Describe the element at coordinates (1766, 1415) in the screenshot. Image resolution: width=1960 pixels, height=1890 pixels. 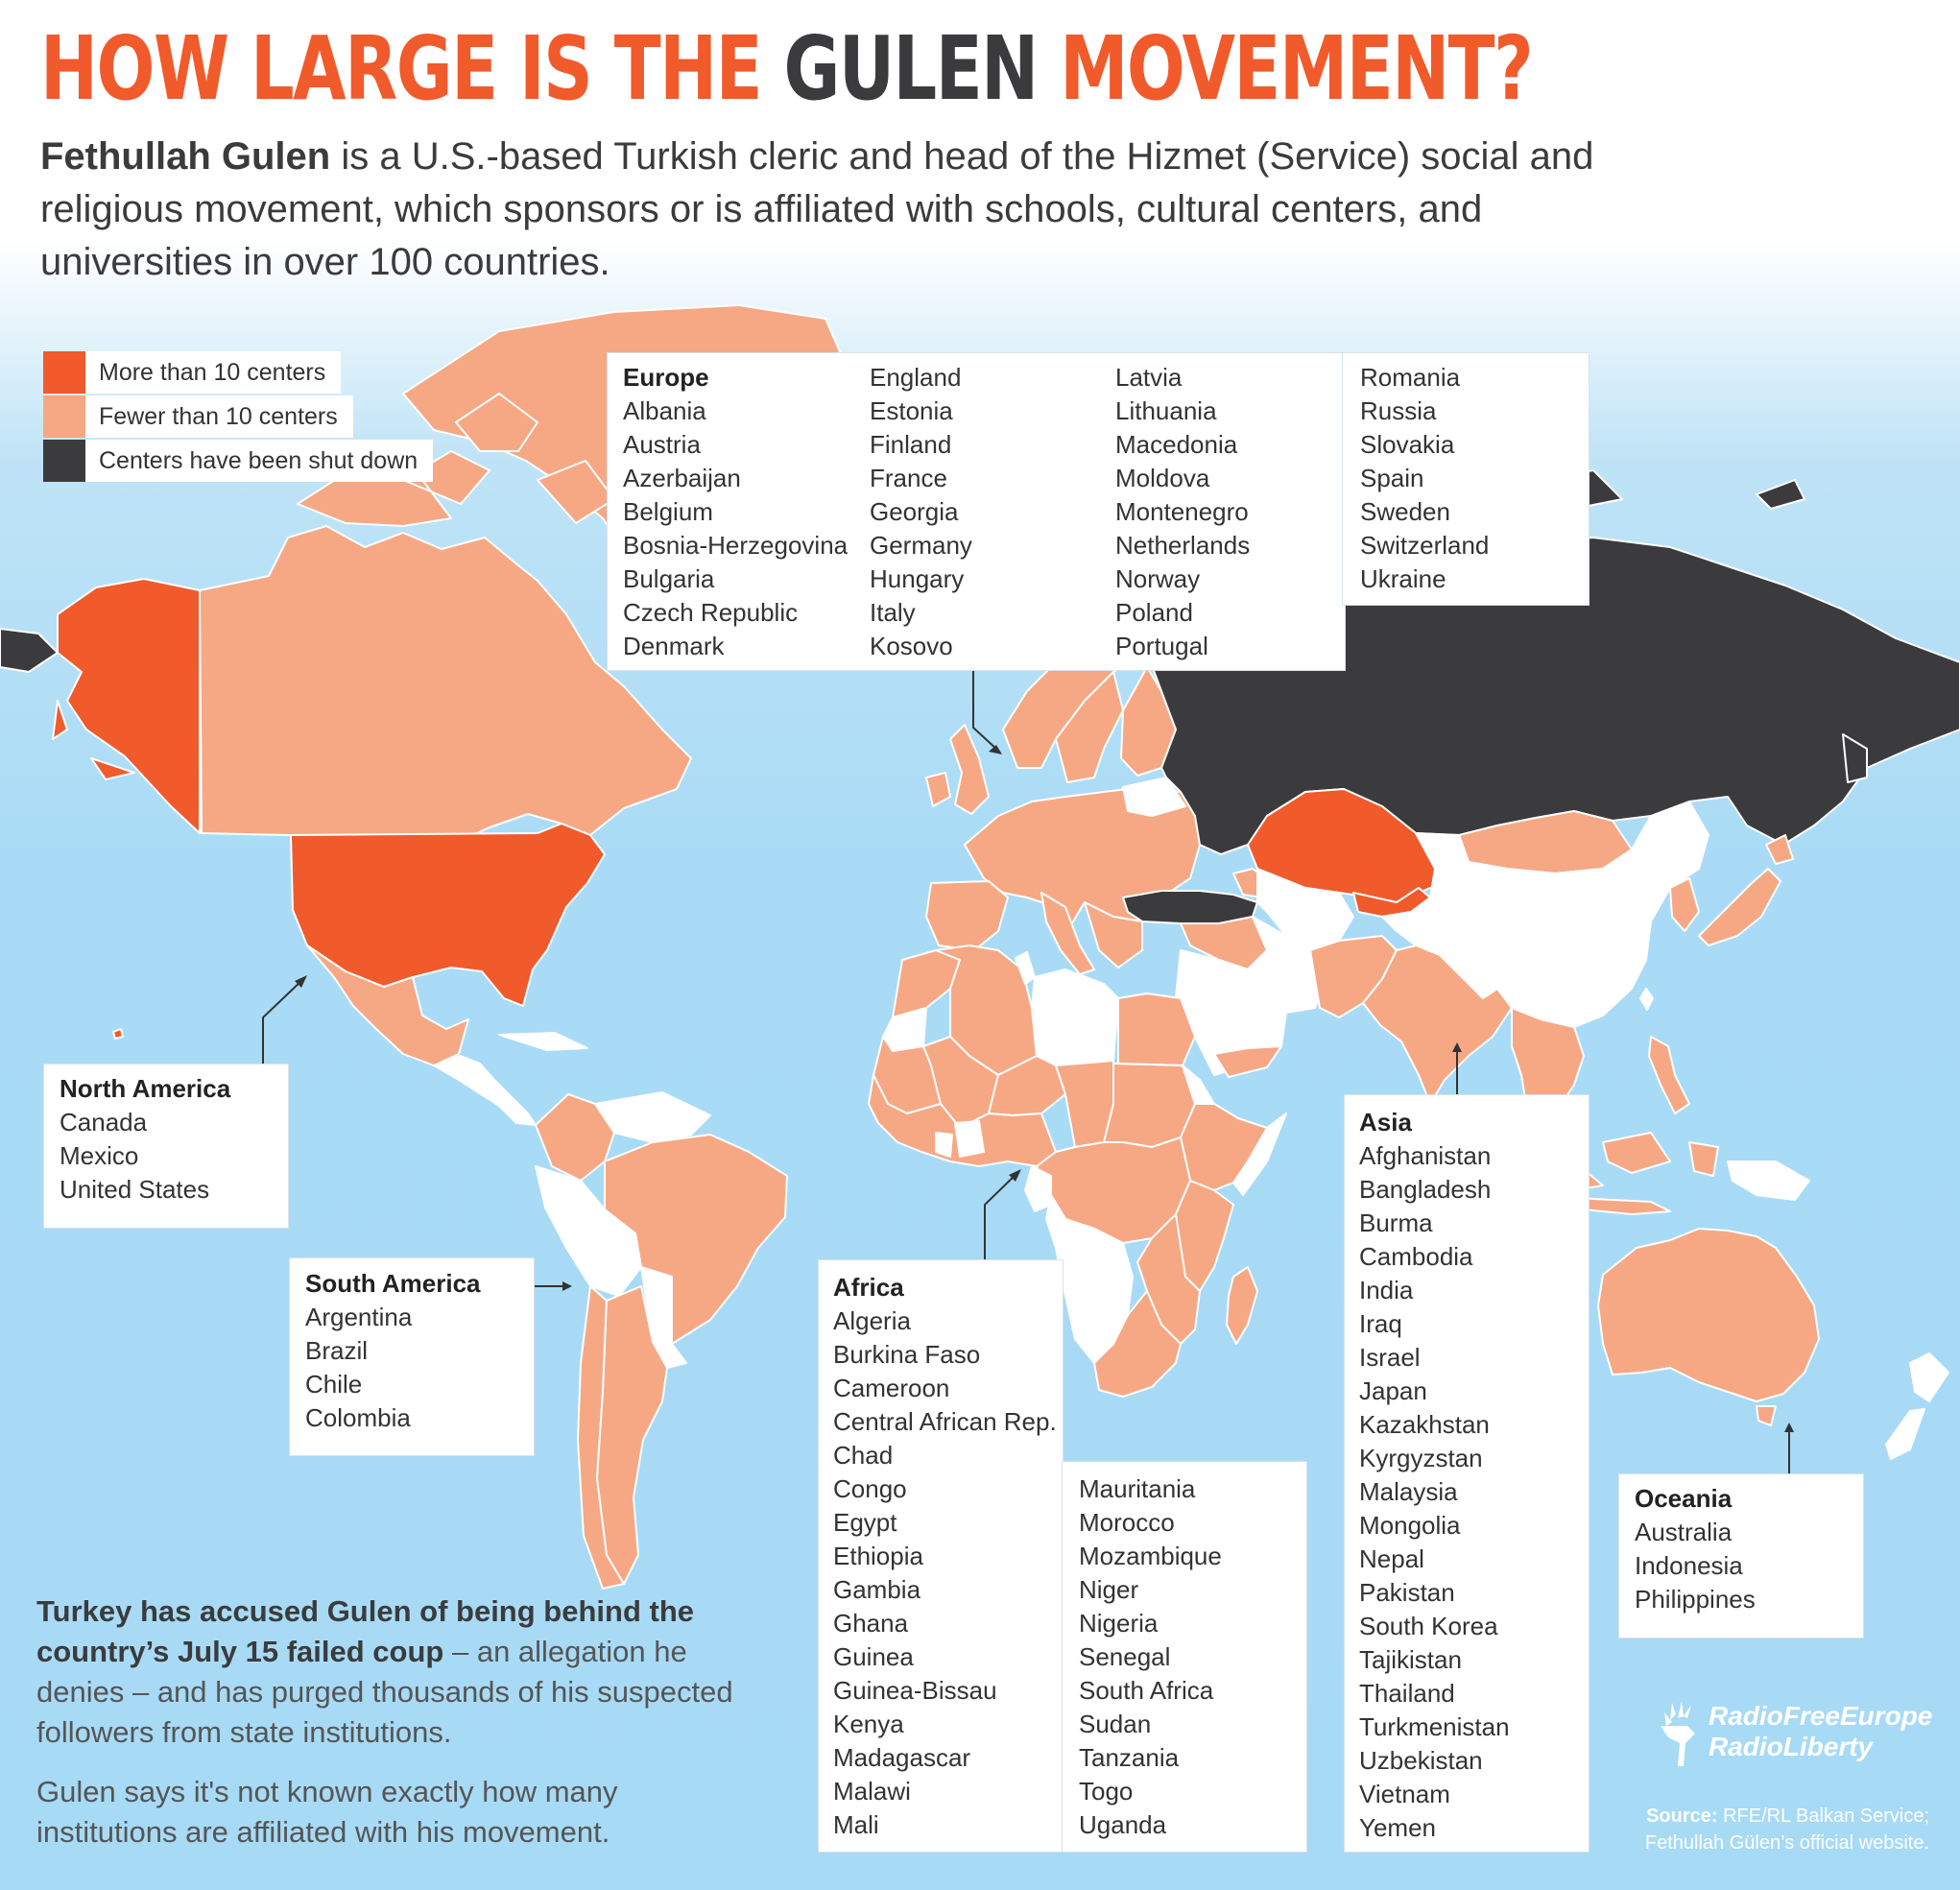
I see `tasmania` at that location.